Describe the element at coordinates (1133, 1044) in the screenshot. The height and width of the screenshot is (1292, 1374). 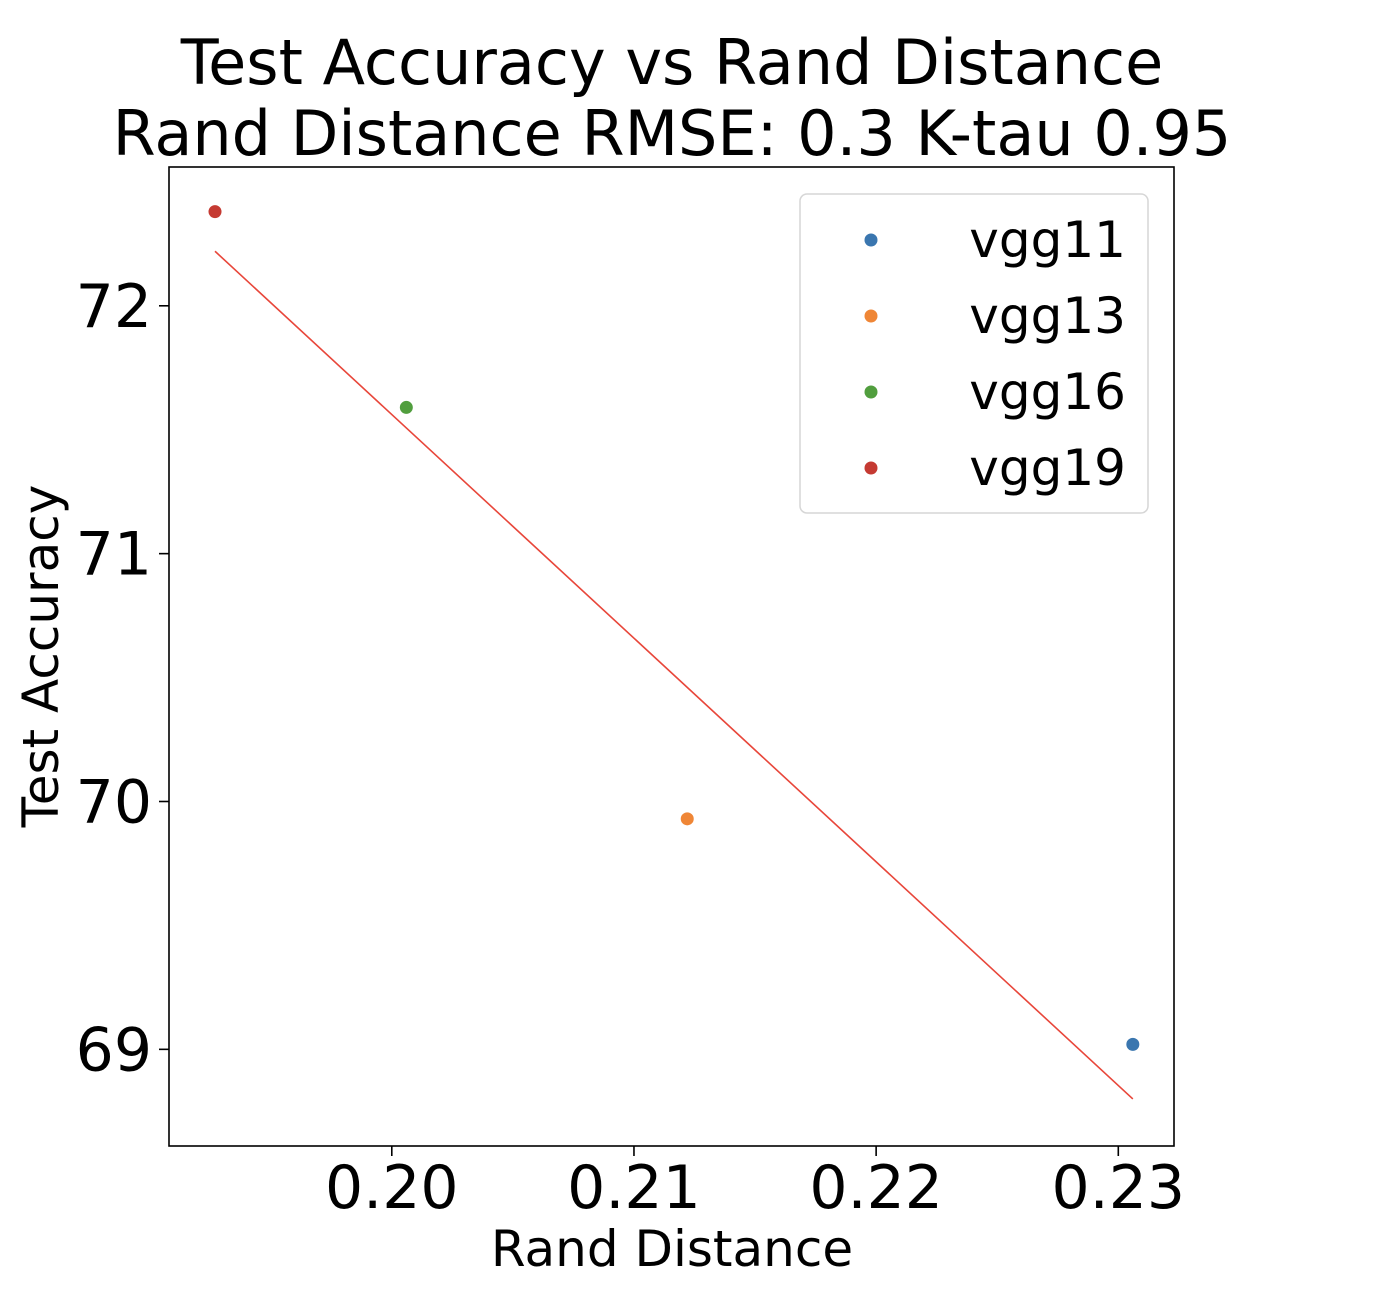
I see `data-point-vgg11` at that location.